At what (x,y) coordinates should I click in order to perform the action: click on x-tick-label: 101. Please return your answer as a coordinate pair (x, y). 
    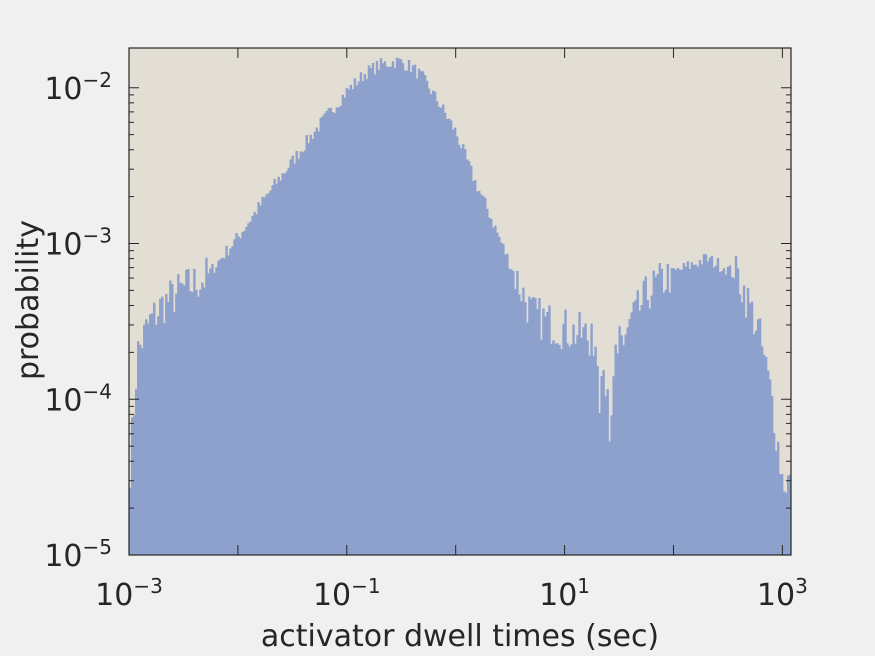
    Looking at the image, I should click on (564, 593).